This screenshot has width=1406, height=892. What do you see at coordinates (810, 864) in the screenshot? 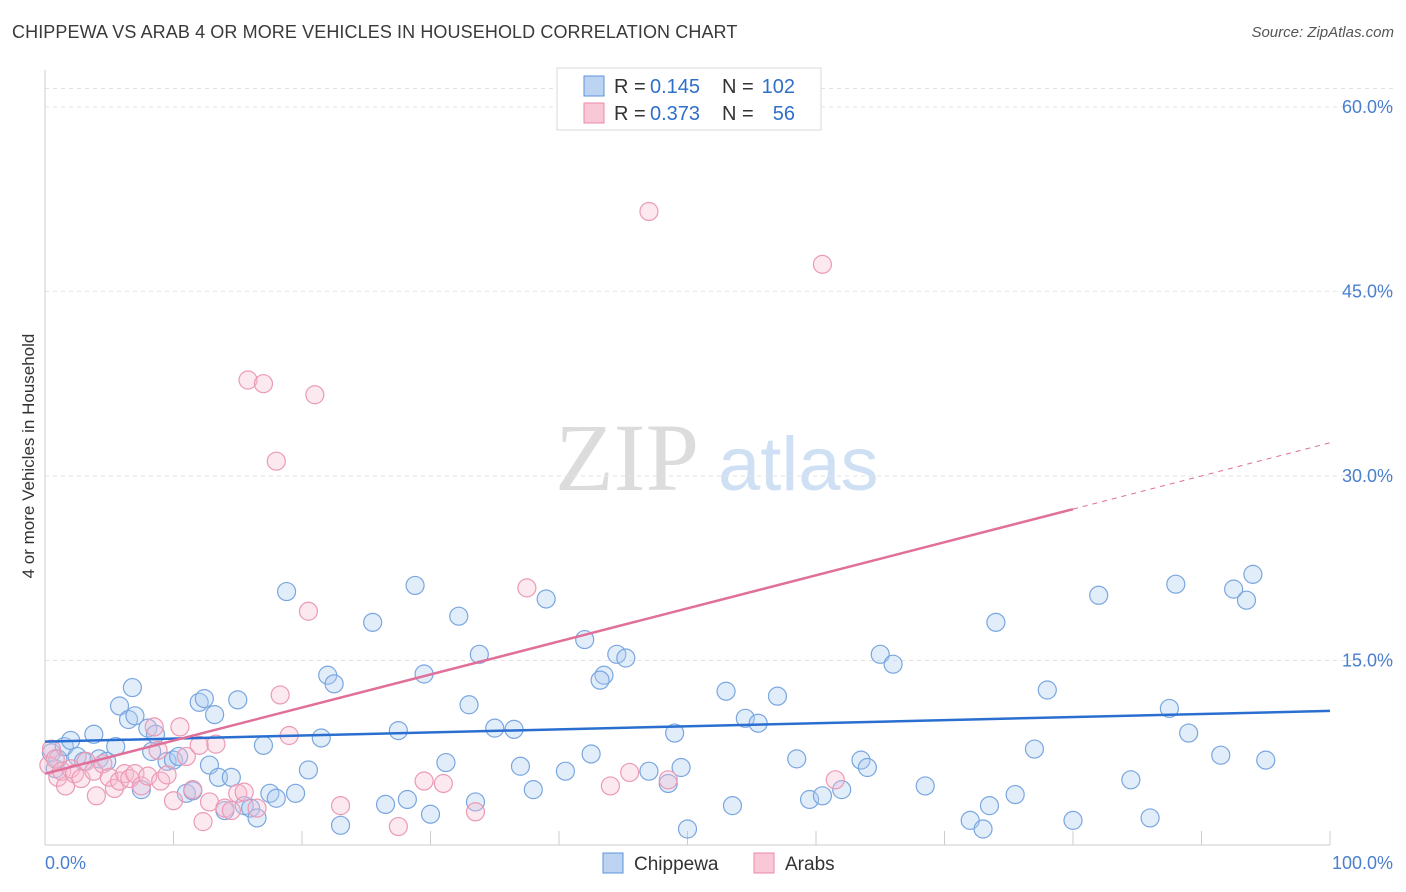
I see `bottom-legend-label-arabs: Arabs` at bounding box center [810, 864].